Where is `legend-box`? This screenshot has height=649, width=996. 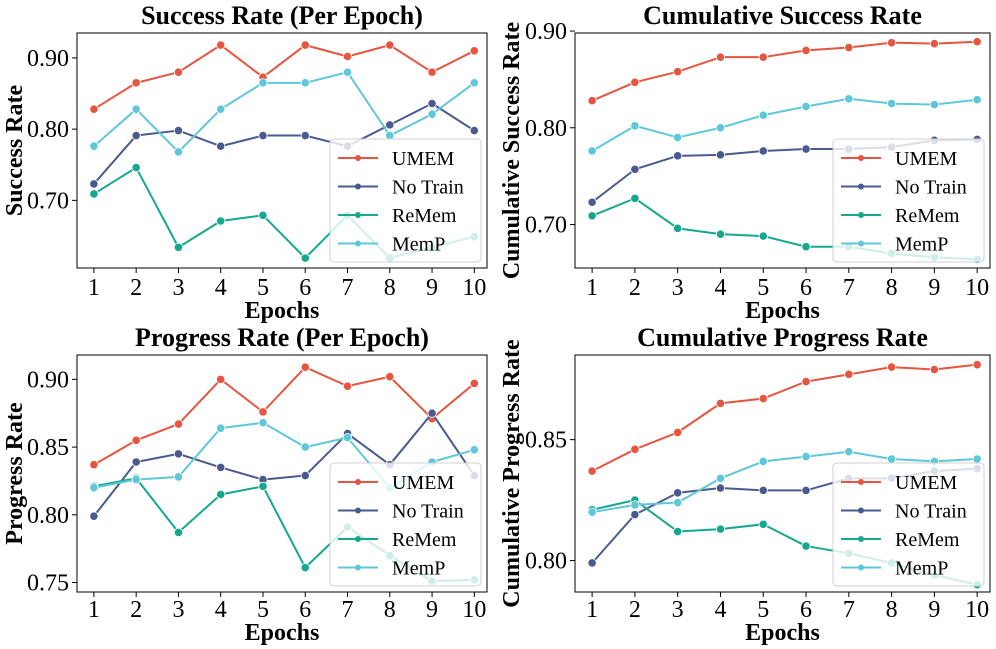 legend-box is located at coordinates (405, 524).